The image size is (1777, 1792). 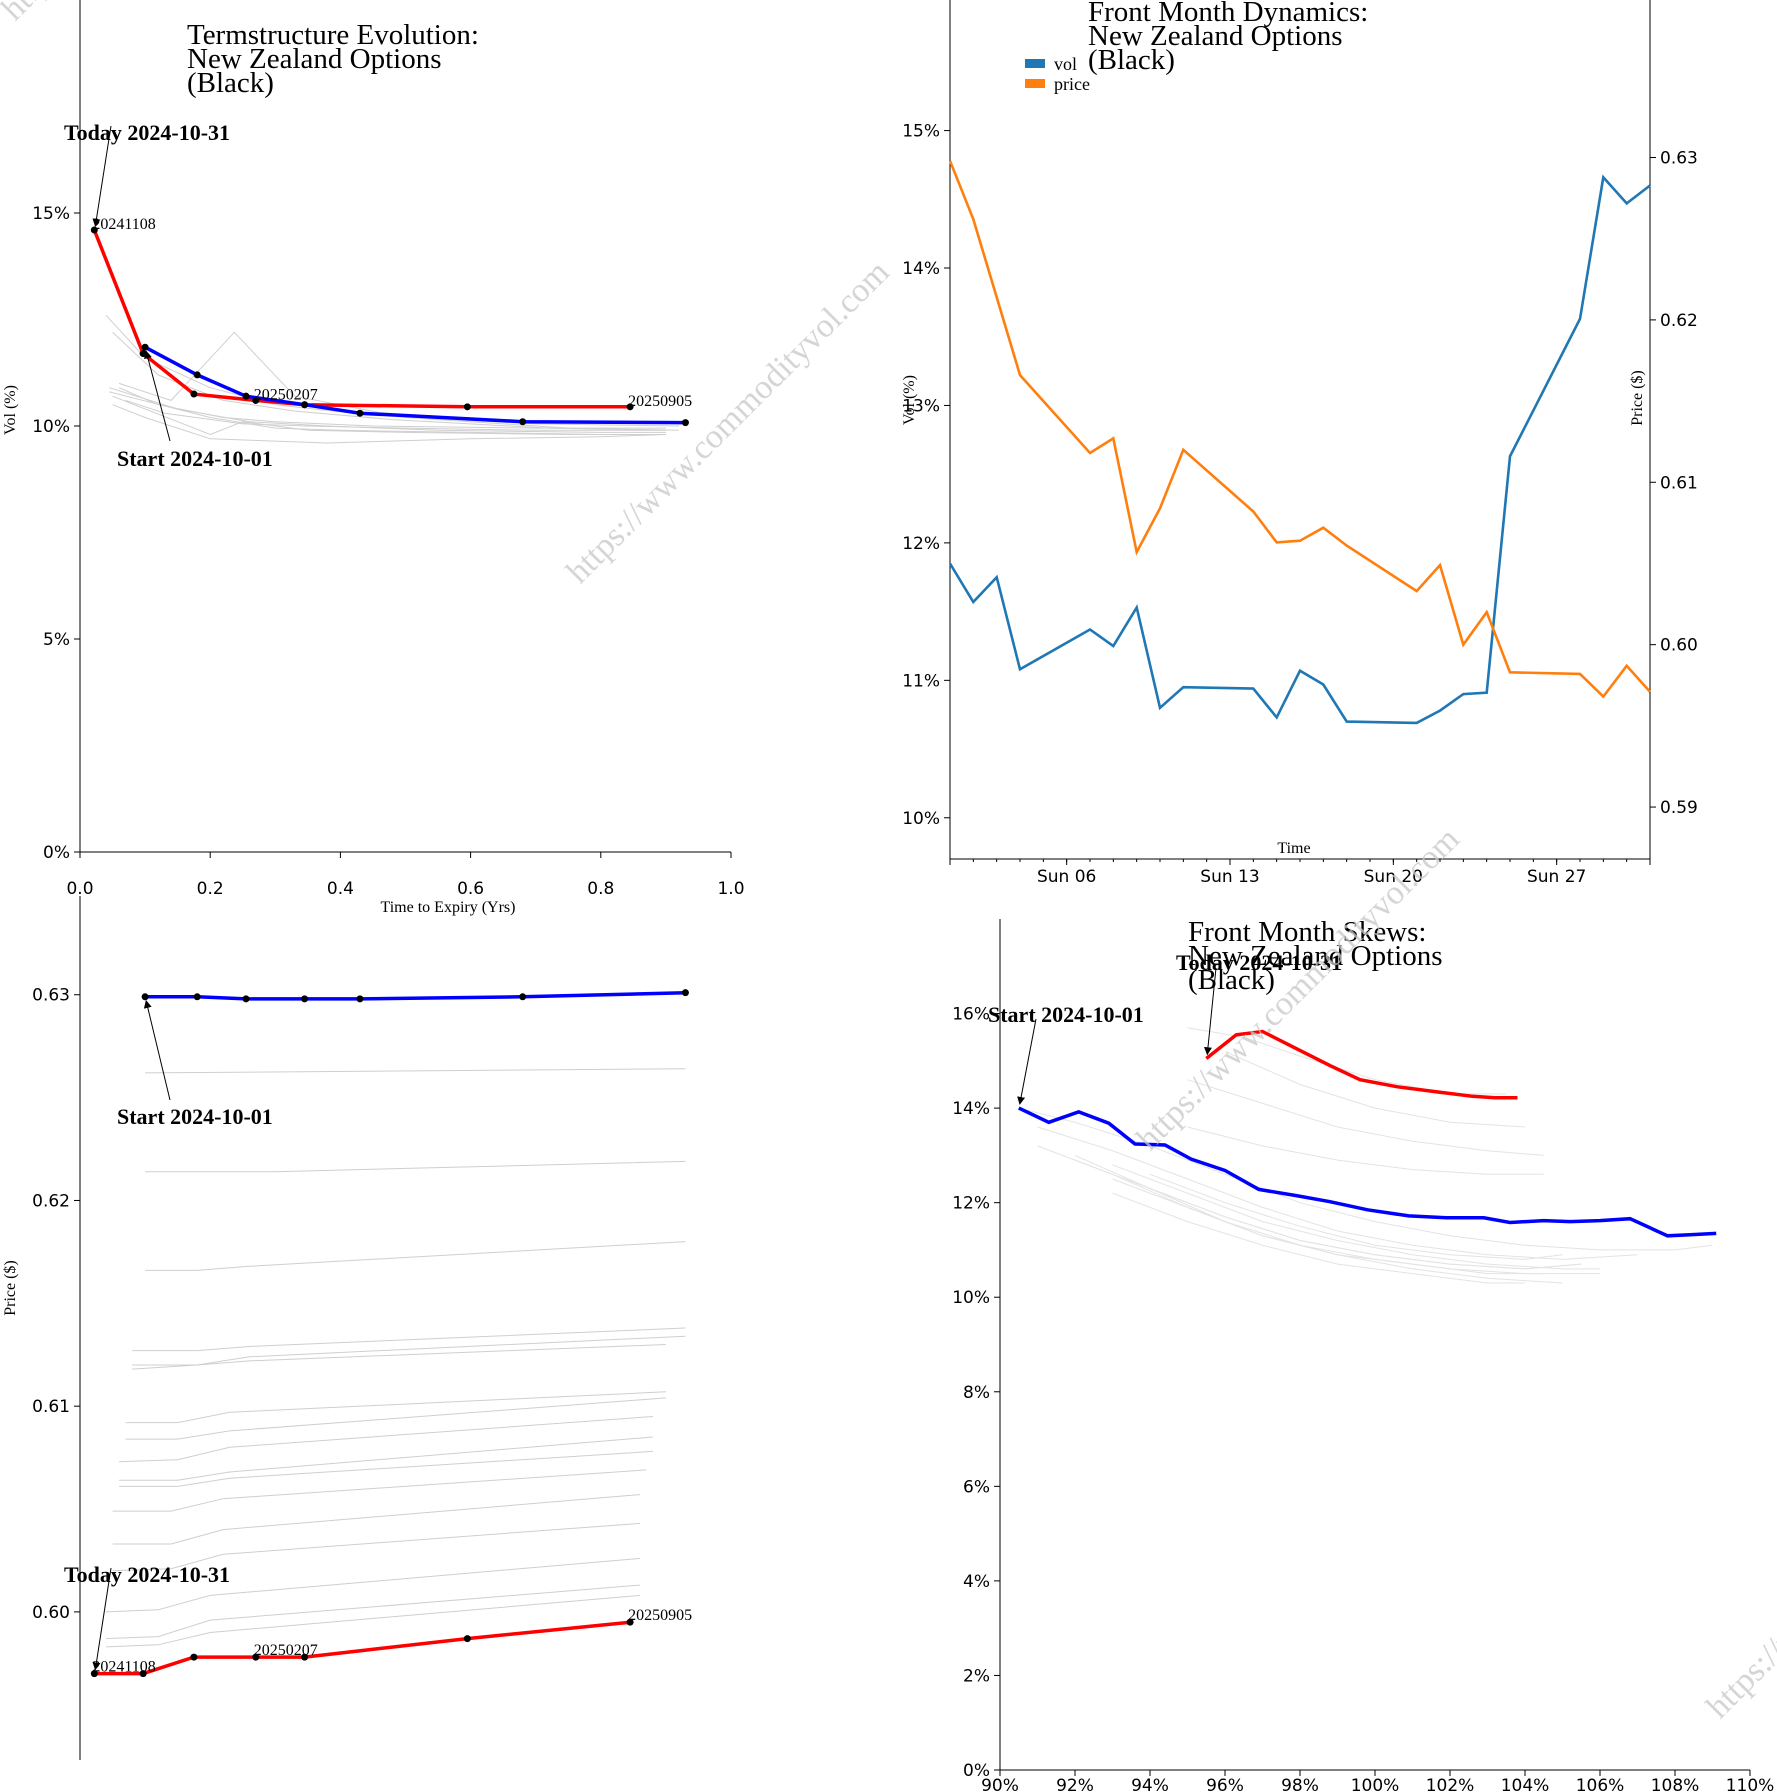 What do you see at coordinates (976, 1393) in the screenshot?
I see `y-tick-label: 8%` at bounding box center [976, 1393].